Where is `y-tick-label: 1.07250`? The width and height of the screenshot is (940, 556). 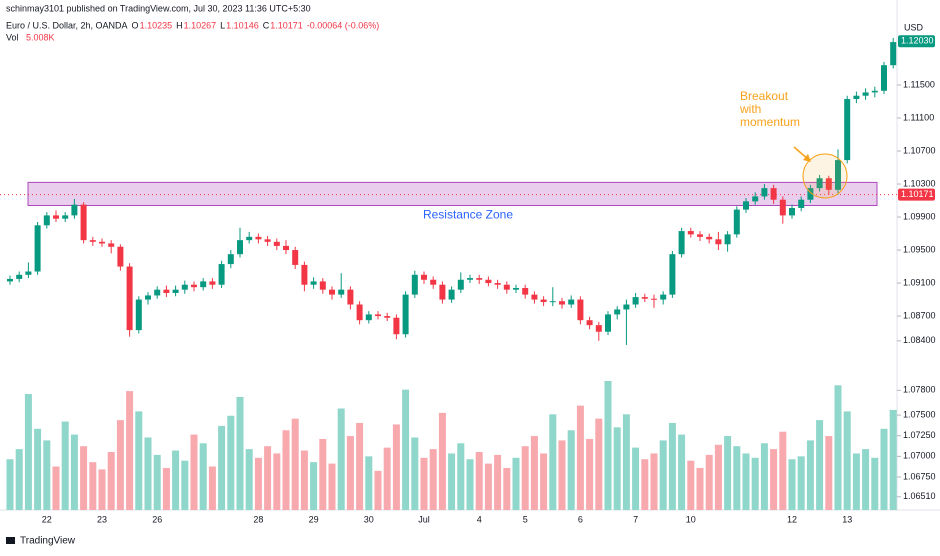
y-tick-label: 1.07250 is located at coordinates (919, 435).